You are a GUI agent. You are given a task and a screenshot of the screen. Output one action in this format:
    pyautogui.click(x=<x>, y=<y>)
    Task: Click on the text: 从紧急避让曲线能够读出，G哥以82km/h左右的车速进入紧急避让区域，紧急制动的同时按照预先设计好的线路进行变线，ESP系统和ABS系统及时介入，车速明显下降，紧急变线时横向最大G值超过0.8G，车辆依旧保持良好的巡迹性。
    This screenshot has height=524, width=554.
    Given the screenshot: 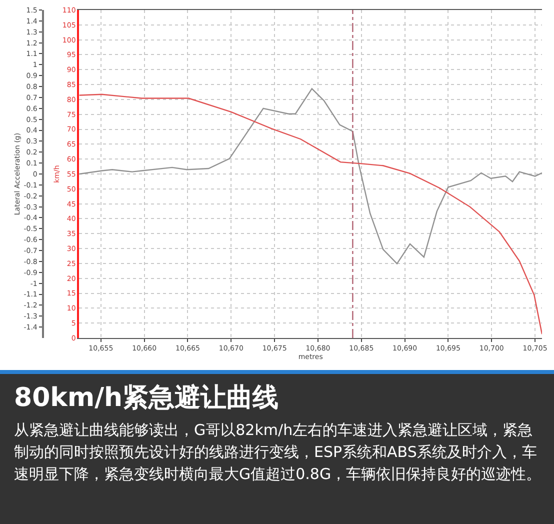 What is the action you would take?
    pyautogui.click(x=278, y=452)
    